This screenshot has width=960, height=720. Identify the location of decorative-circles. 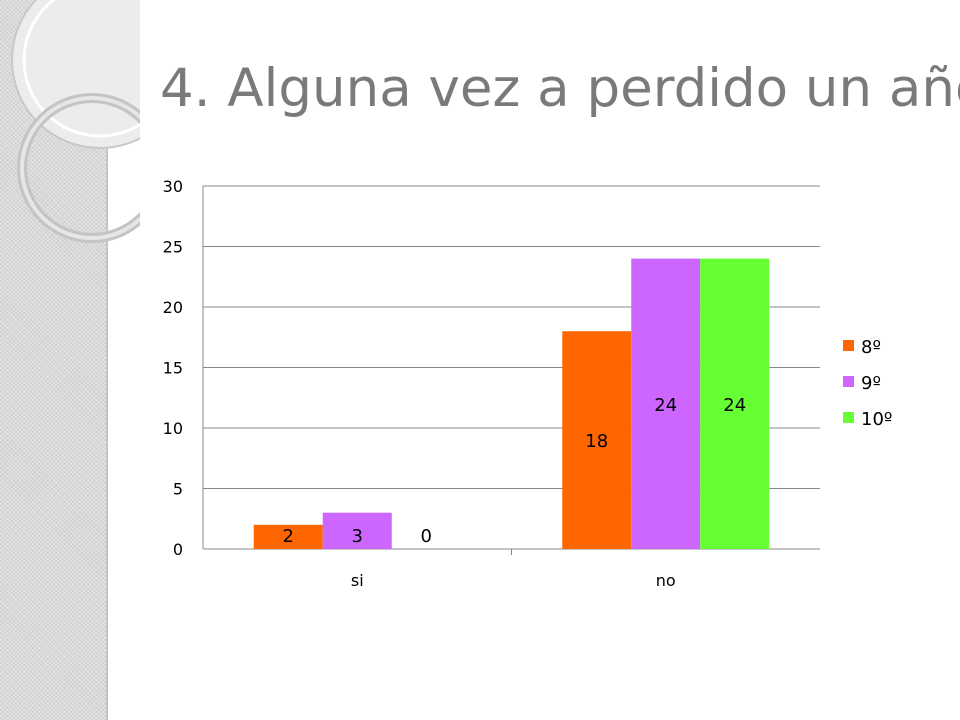
(75, 121).